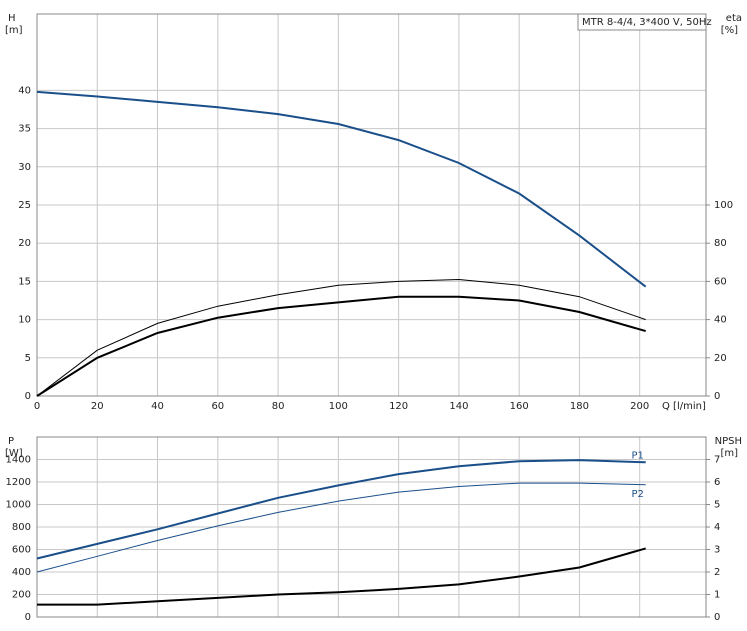 This screenshot has width=747, height=631. What do you see at coordinates (734, 18) in the screenshot?
I see `y2-axis-label: eta` at bounding box center [734, 18].